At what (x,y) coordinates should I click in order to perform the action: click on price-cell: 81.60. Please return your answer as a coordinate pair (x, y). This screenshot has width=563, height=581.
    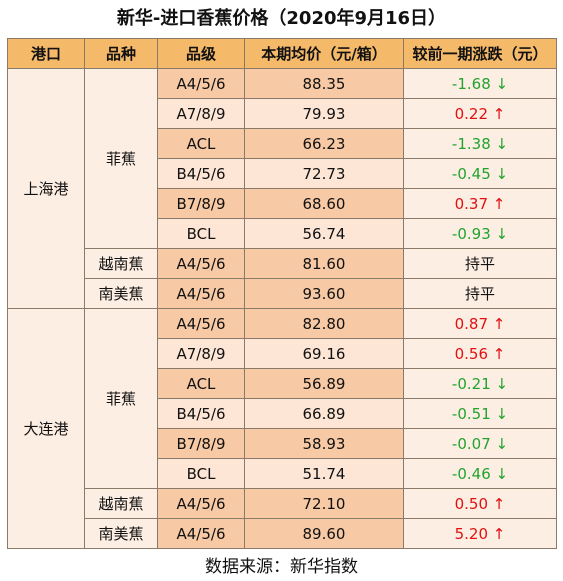
    Looking at the image, I should click on (324, 263).